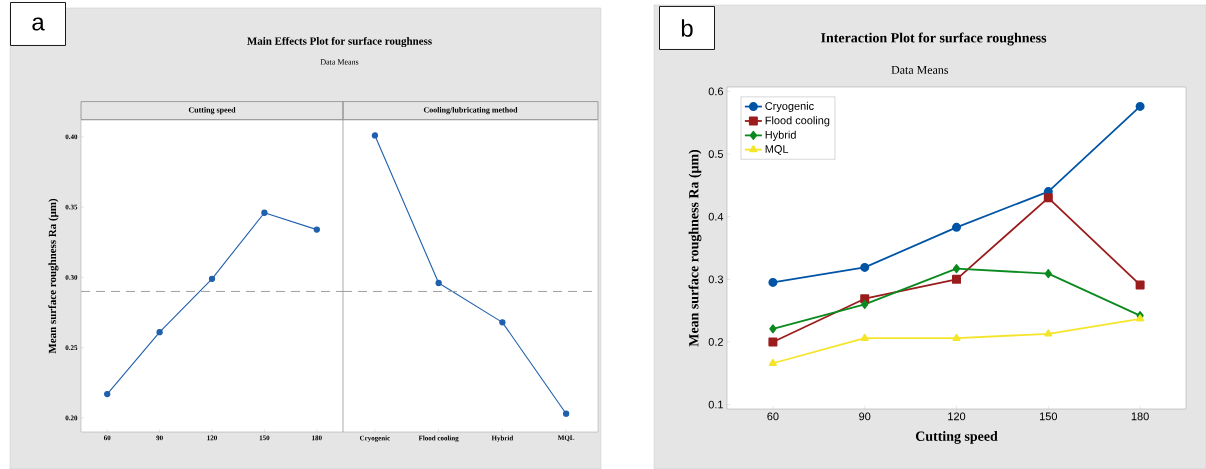  What do you see at coordinates (920, 70) in the screenshot?
I see `chart-subtitle: Data Means` at bounding box center [920, 70].